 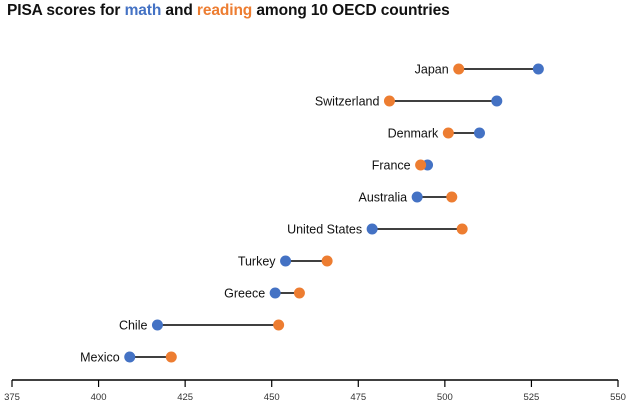 I want to click on country-label: Greece, so click(x=244, y=294).